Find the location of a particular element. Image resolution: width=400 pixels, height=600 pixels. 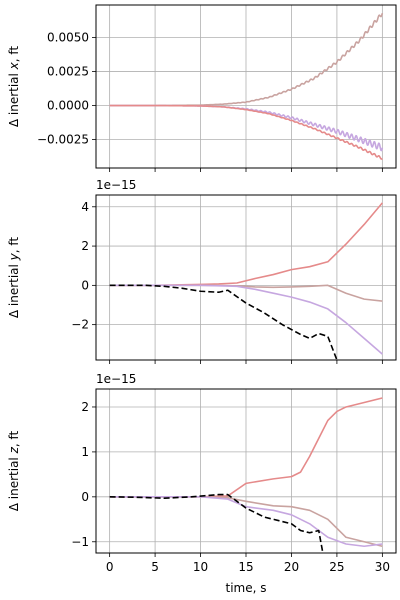

y-tick-label: 0.0050 is located at coordinates (68, 38).